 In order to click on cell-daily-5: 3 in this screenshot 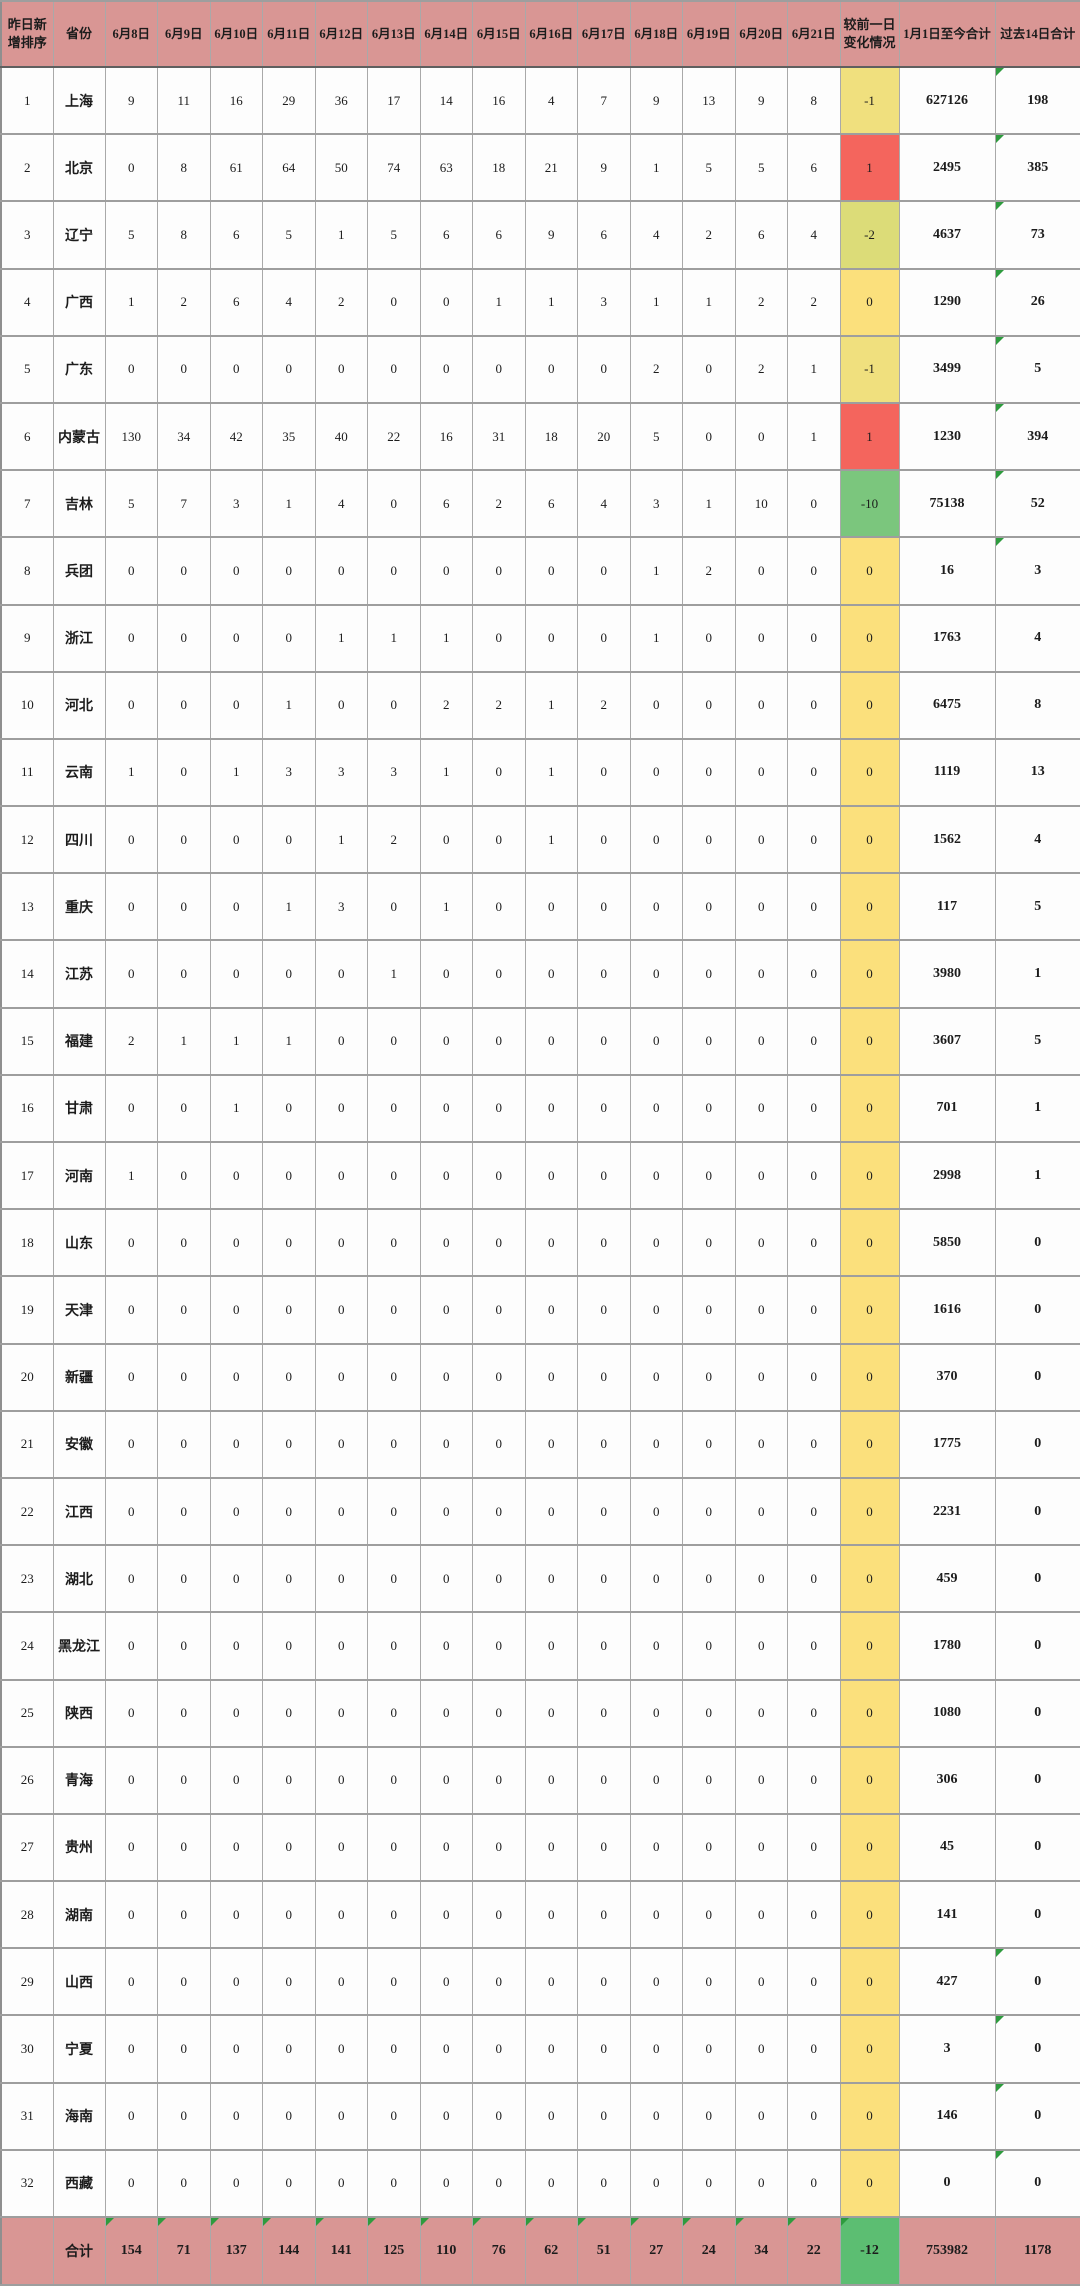, I will do `click(394, 772)`.